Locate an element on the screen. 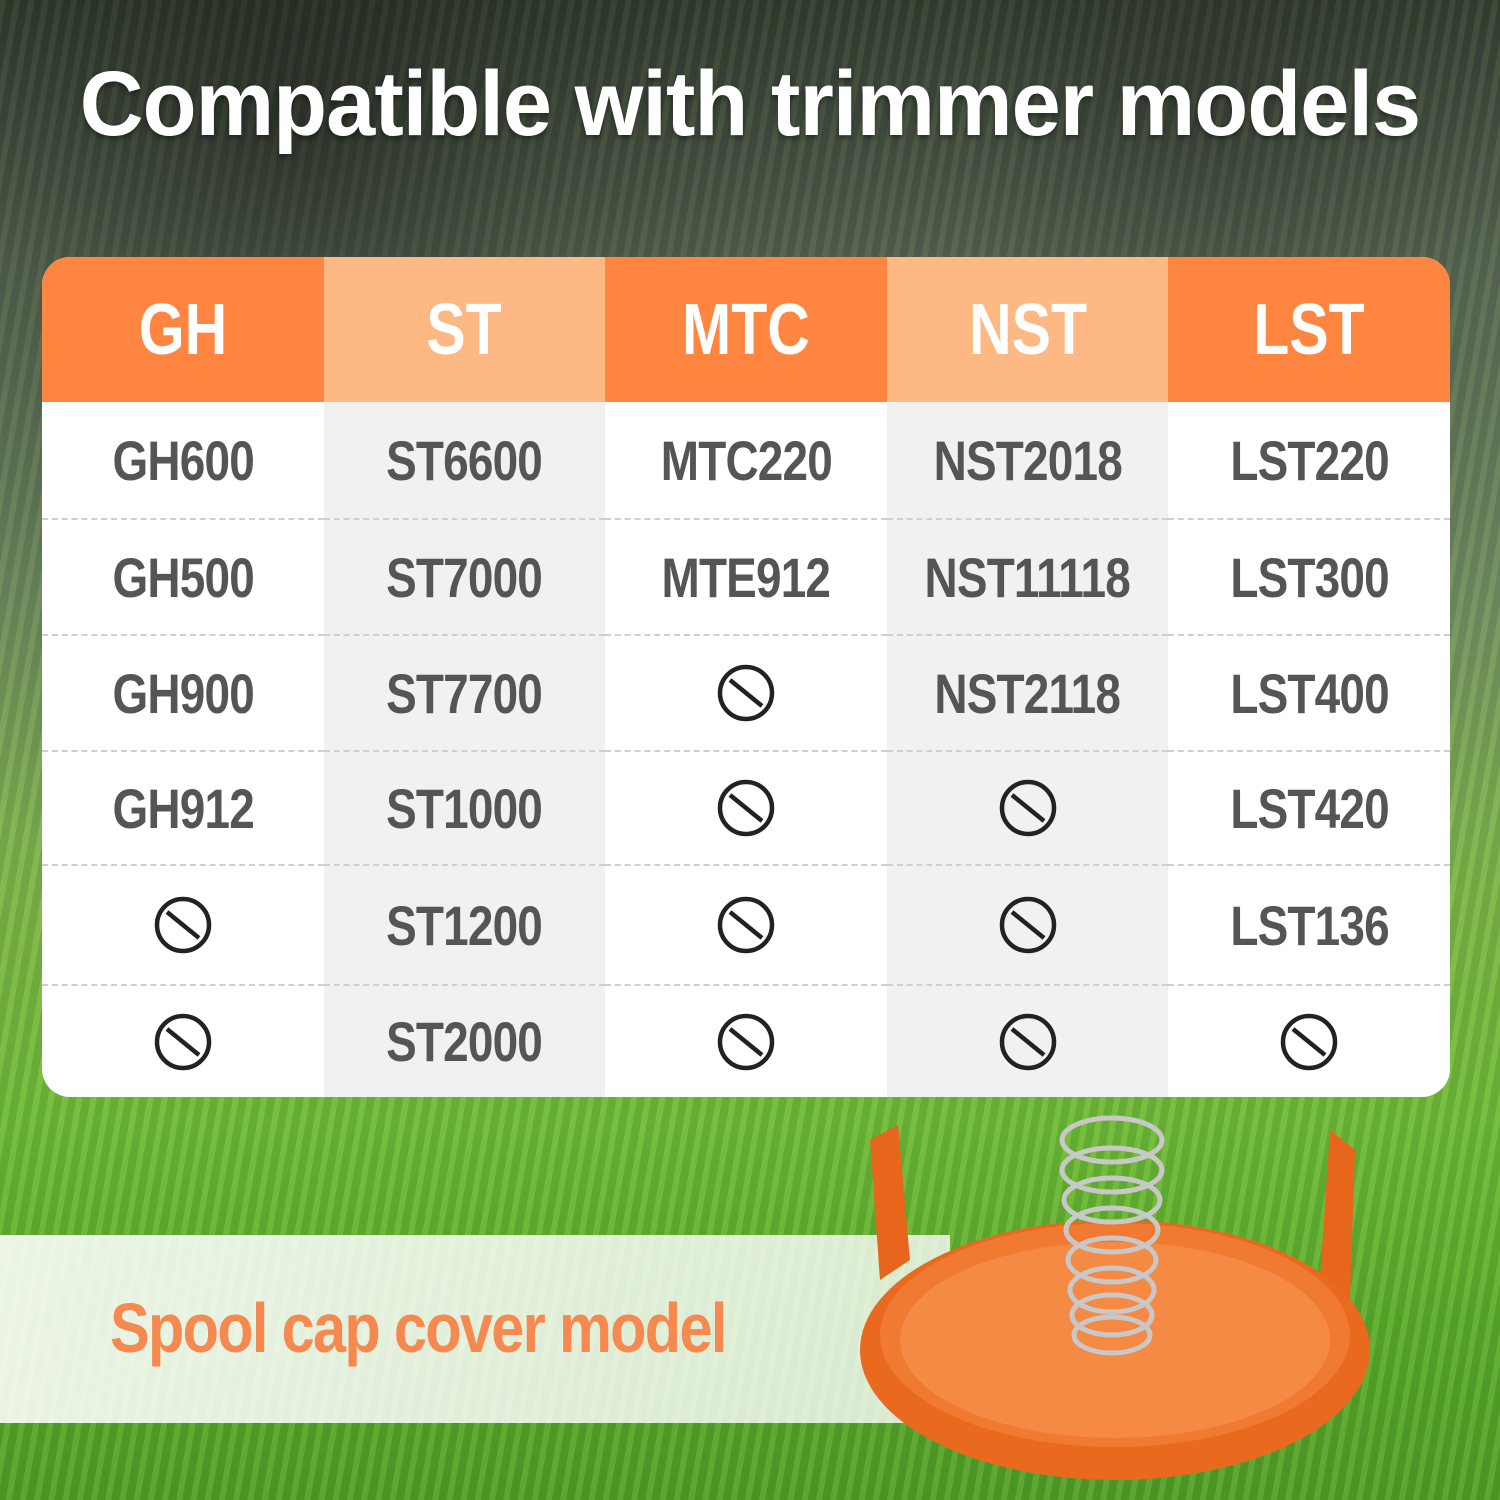 This screenshot has width=1500, height=1500. table-cell: GH500 is located at coordinates (183, 578).